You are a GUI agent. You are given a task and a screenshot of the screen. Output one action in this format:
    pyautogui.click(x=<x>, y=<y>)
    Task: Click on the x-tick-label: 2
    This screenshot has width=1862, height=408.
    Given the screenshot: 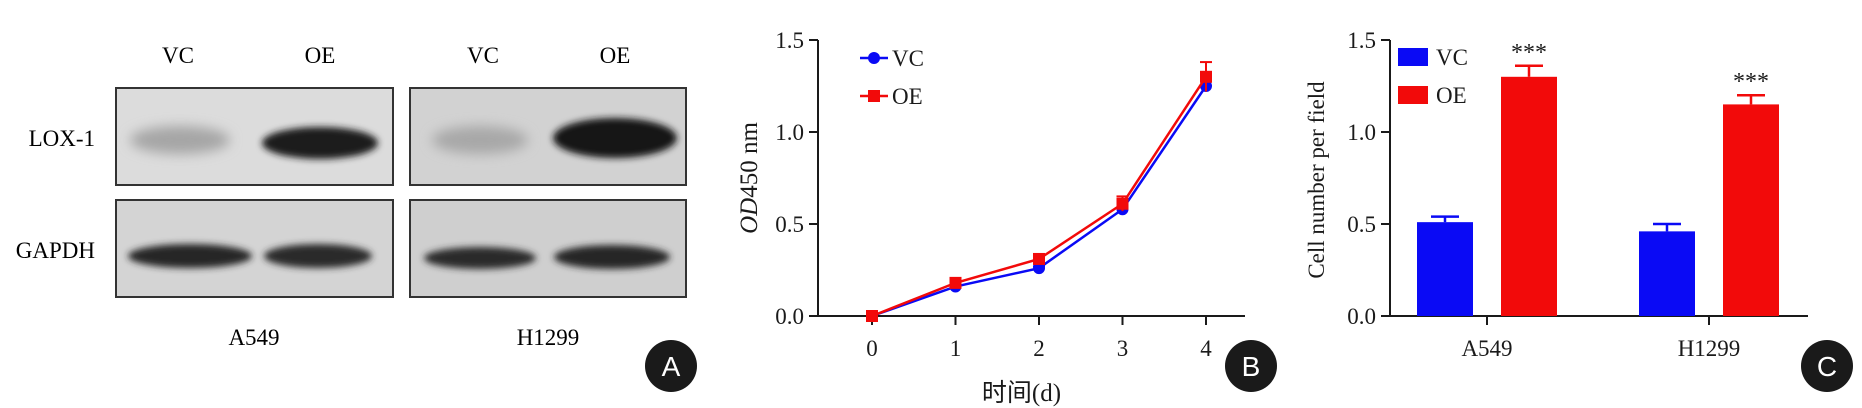 What is the action you would take?
    pyautogui.click(x=1039, y=348)
    